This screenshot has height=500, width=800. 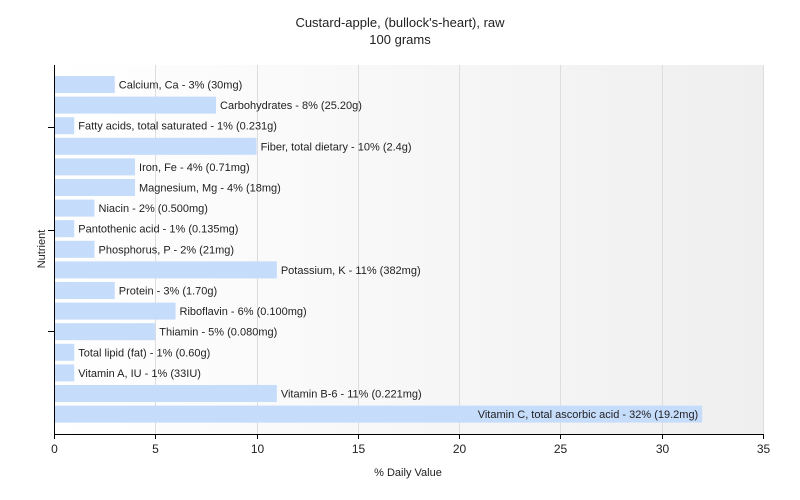 I want to click on x-tick-label-6: 30, so click(x=663, y=449).